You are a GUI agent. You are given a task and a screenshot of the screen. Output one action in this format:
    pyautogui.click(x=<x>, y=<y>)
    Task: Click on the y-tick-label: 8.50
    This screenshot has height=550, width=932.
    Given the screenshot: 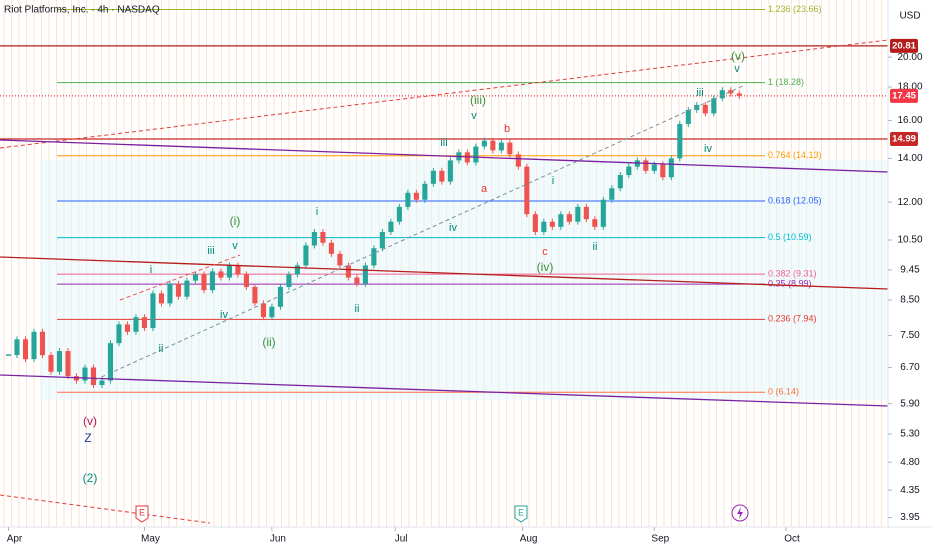 What is the action you would take?
    pyautogui.click(x=910, y=300)
    